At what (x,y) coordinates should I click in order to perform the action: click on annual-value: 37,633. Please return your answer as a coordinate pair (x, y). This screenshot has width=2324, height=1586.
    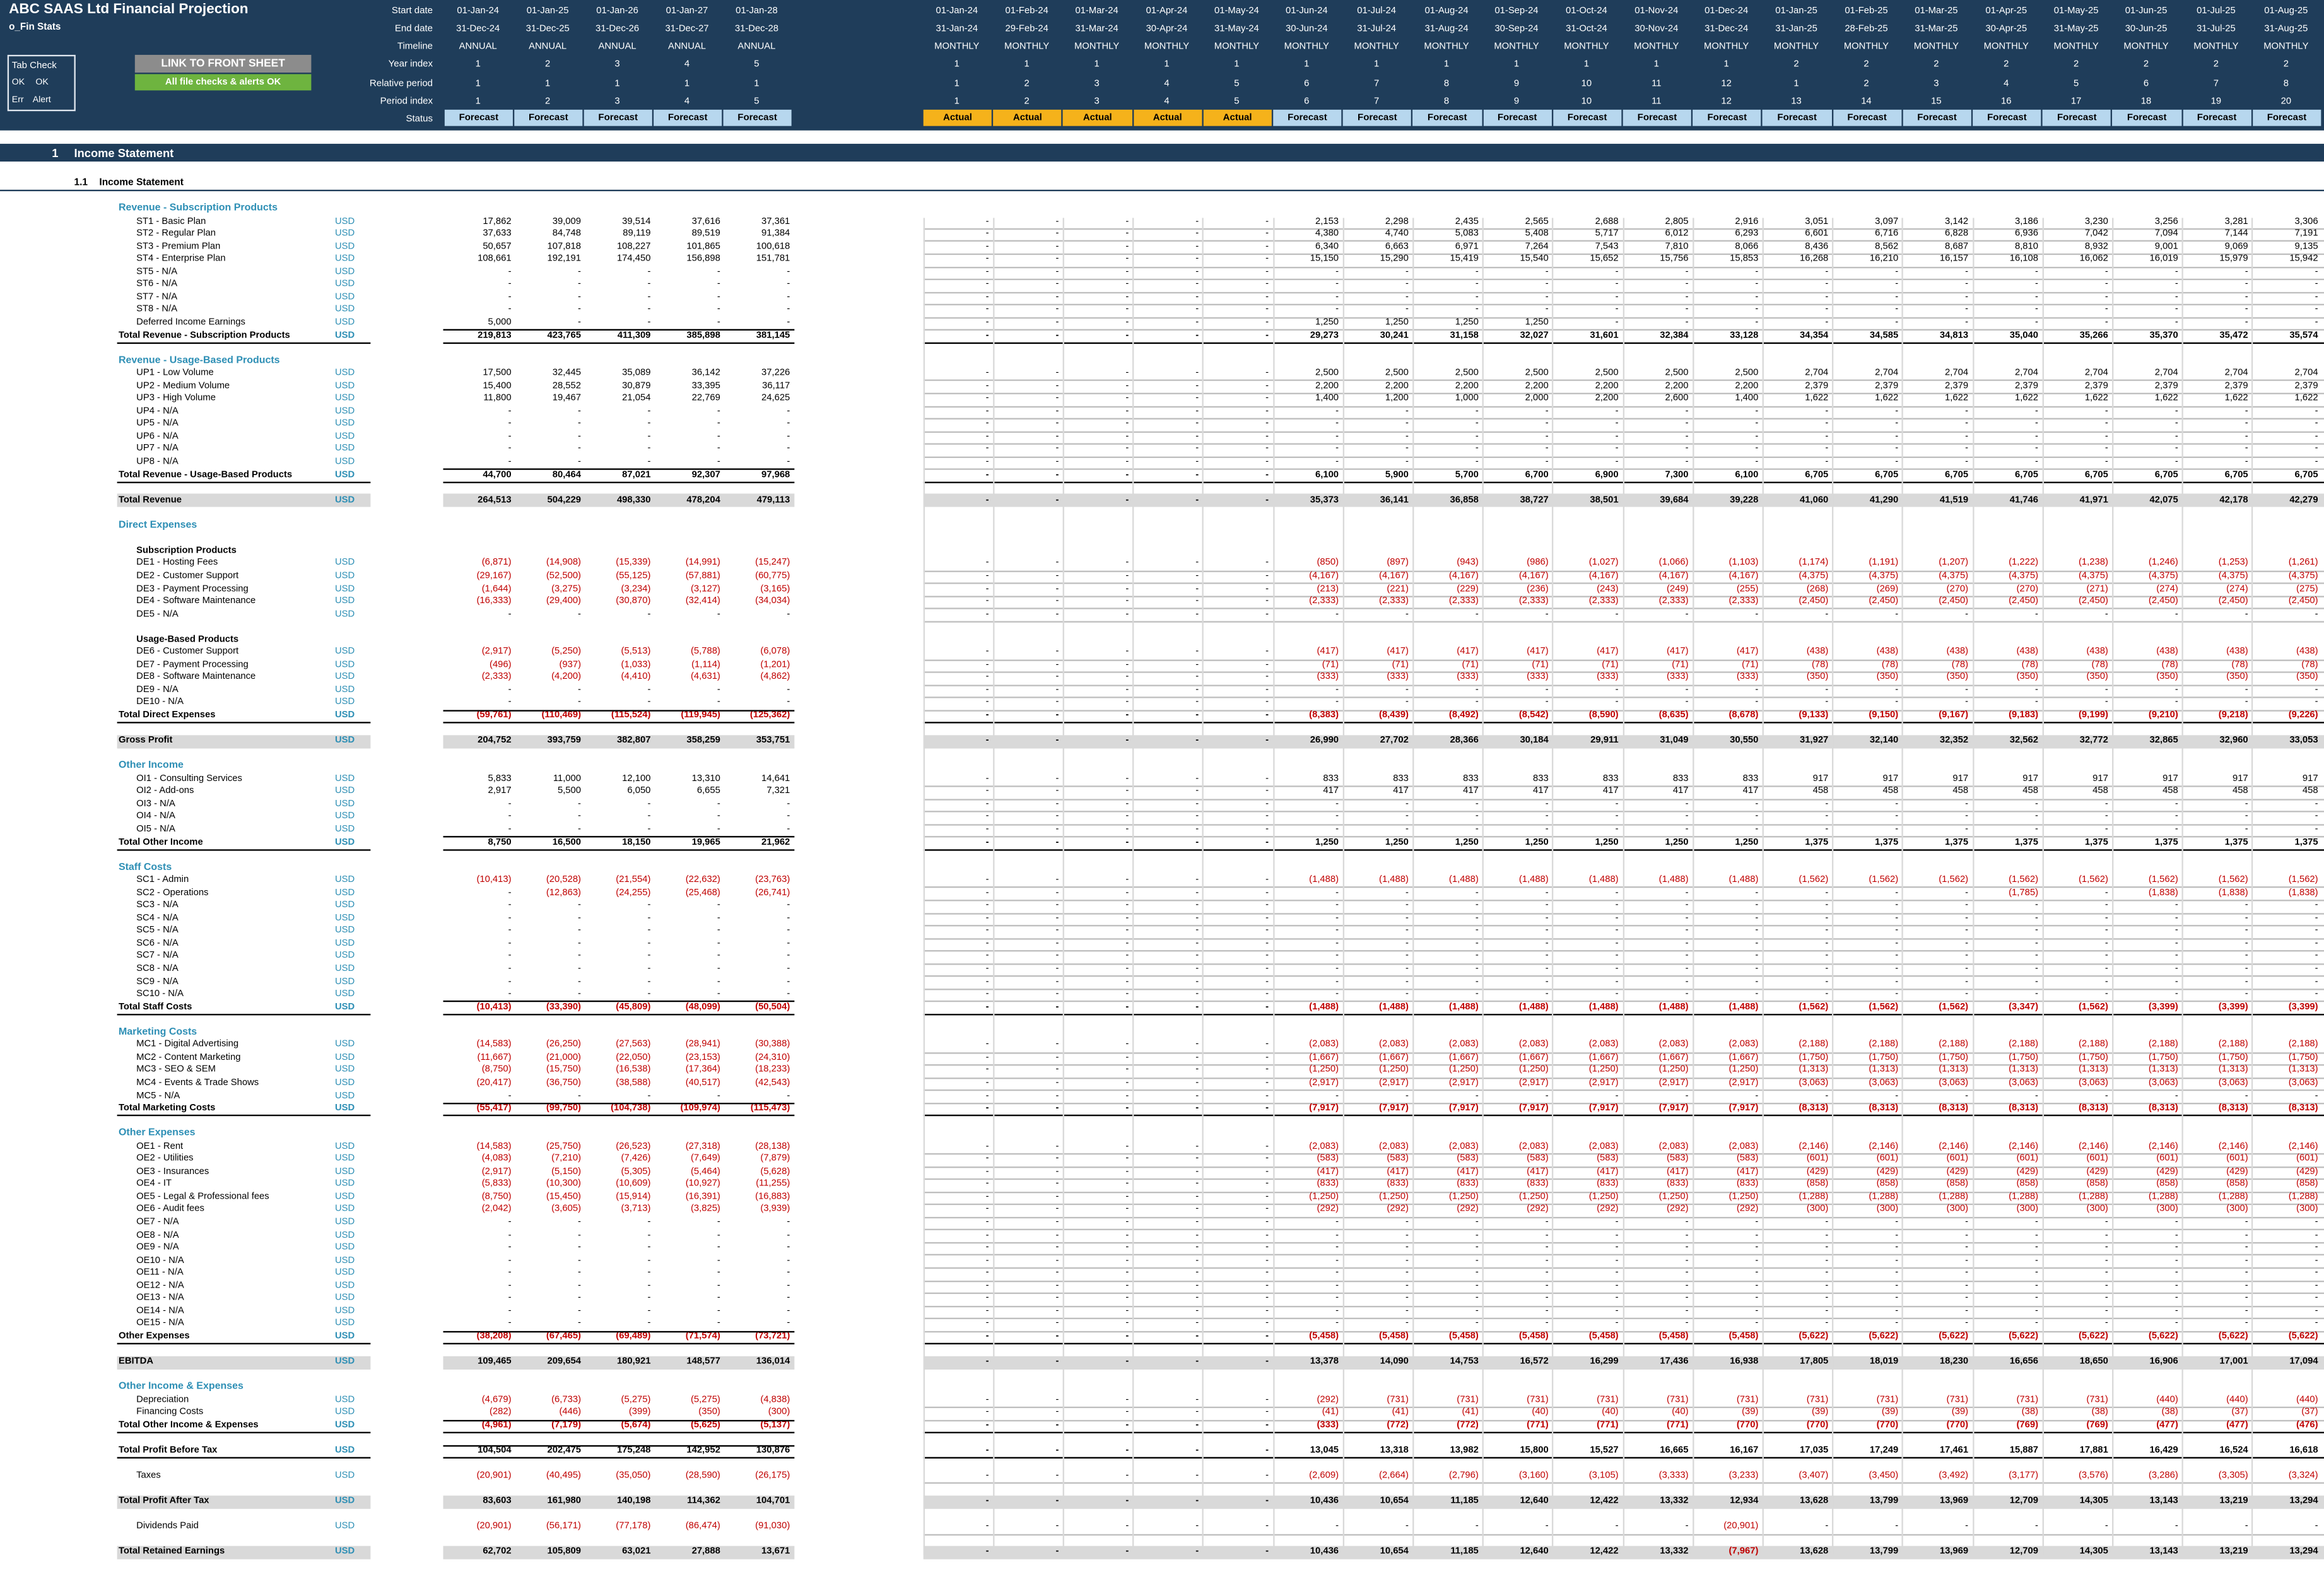
    Looking at the image, I should click on (497, 234).